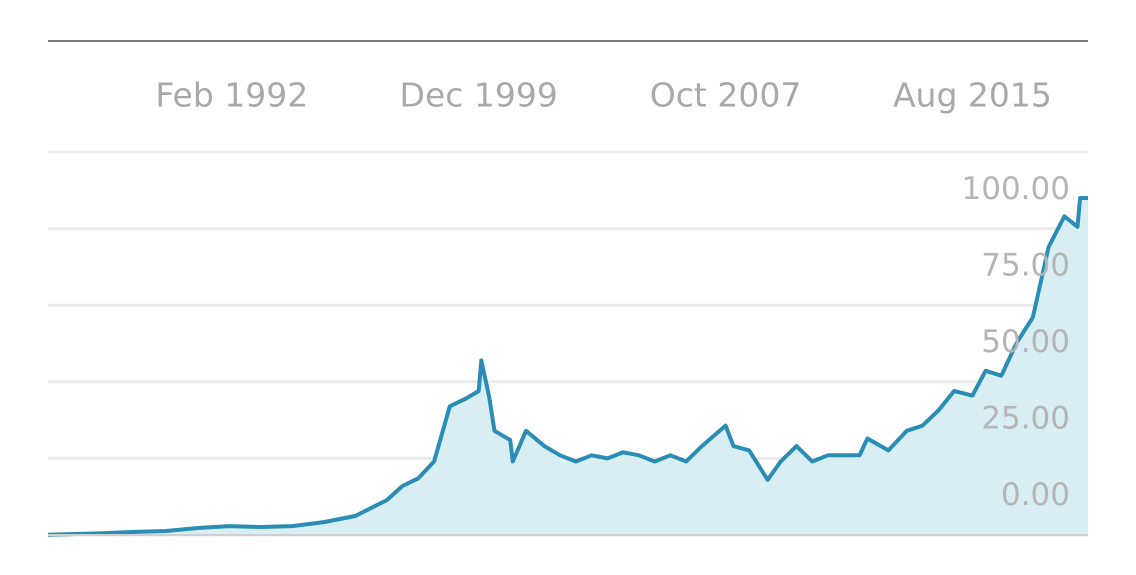  Describe the element at coordinates (1025, 265) in the screenshot. I see `y-tick-label: 75.00` at that location.